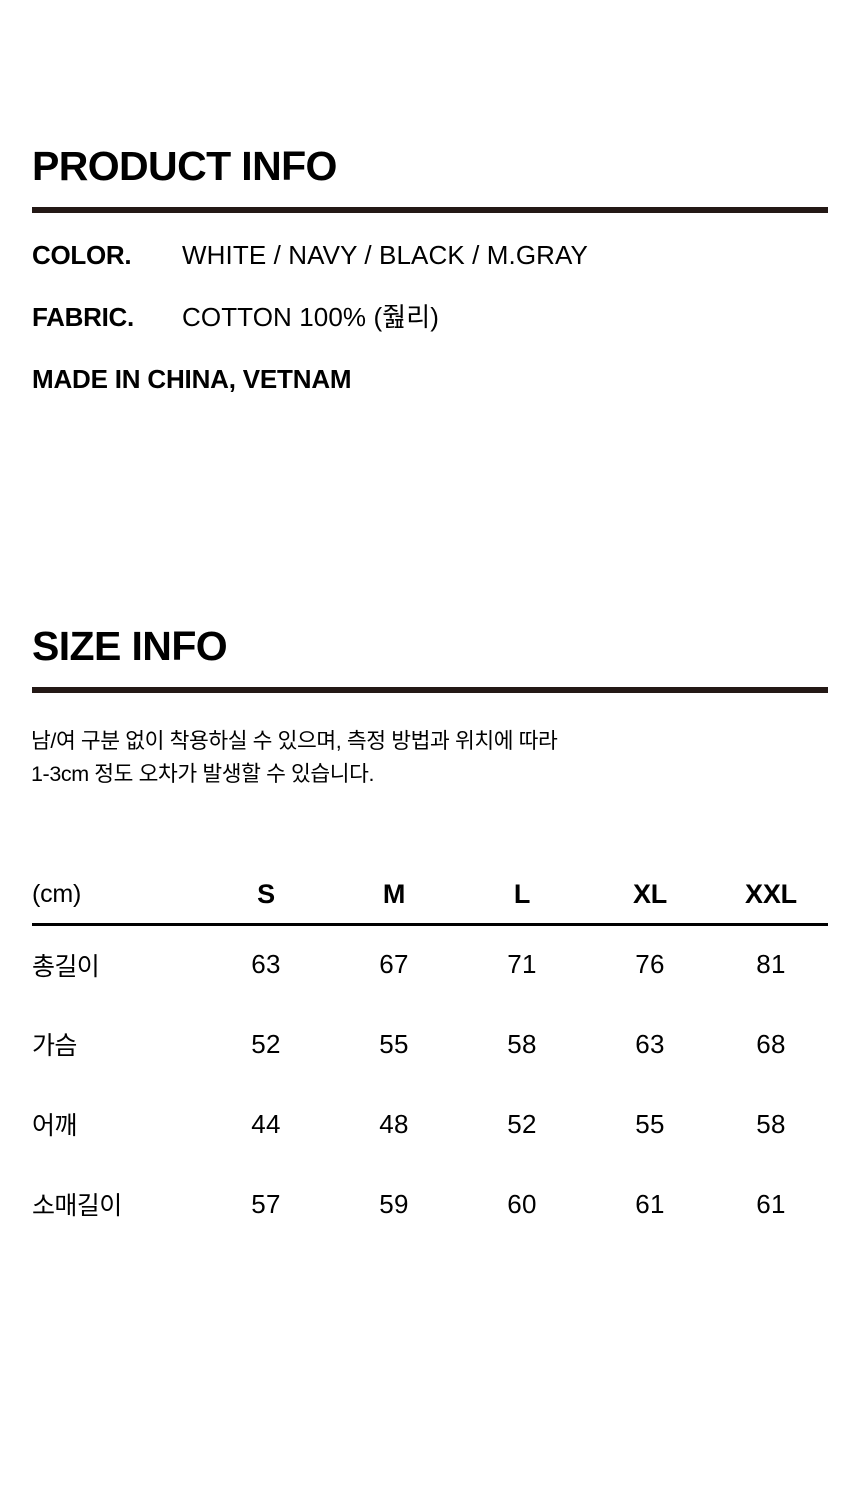 The height and width of the screenshot is (1500, 860). What do you see at coordinates (385, 255) in the screenshot?
I see `spec-value-color: WHITE / NAVY / BLACK / M.GRAY` at bounding box center [385, 255].